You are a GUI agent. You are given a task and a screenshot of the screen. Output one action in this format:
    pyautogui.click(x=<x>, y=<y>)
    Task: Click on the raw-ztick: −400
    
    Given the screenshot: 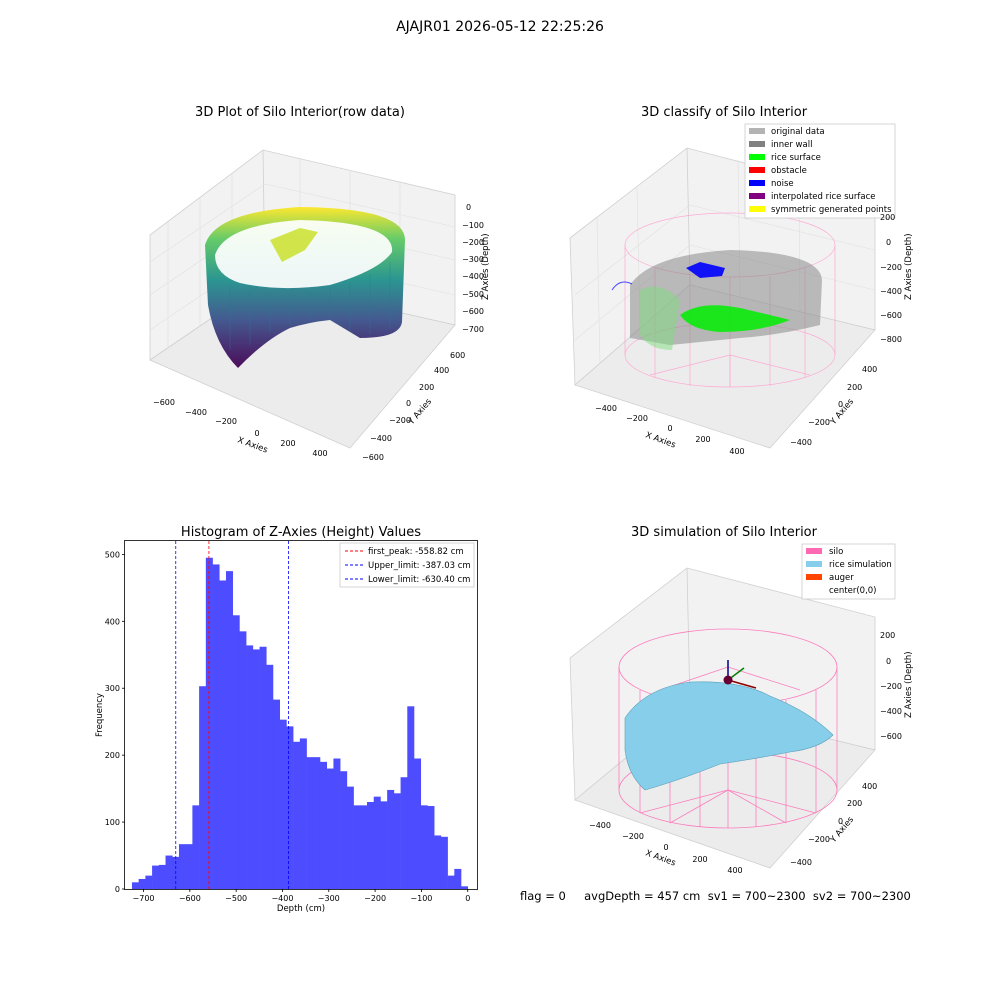 What is the action you would take?
    pyautogui.click(x=473, y=276)
    